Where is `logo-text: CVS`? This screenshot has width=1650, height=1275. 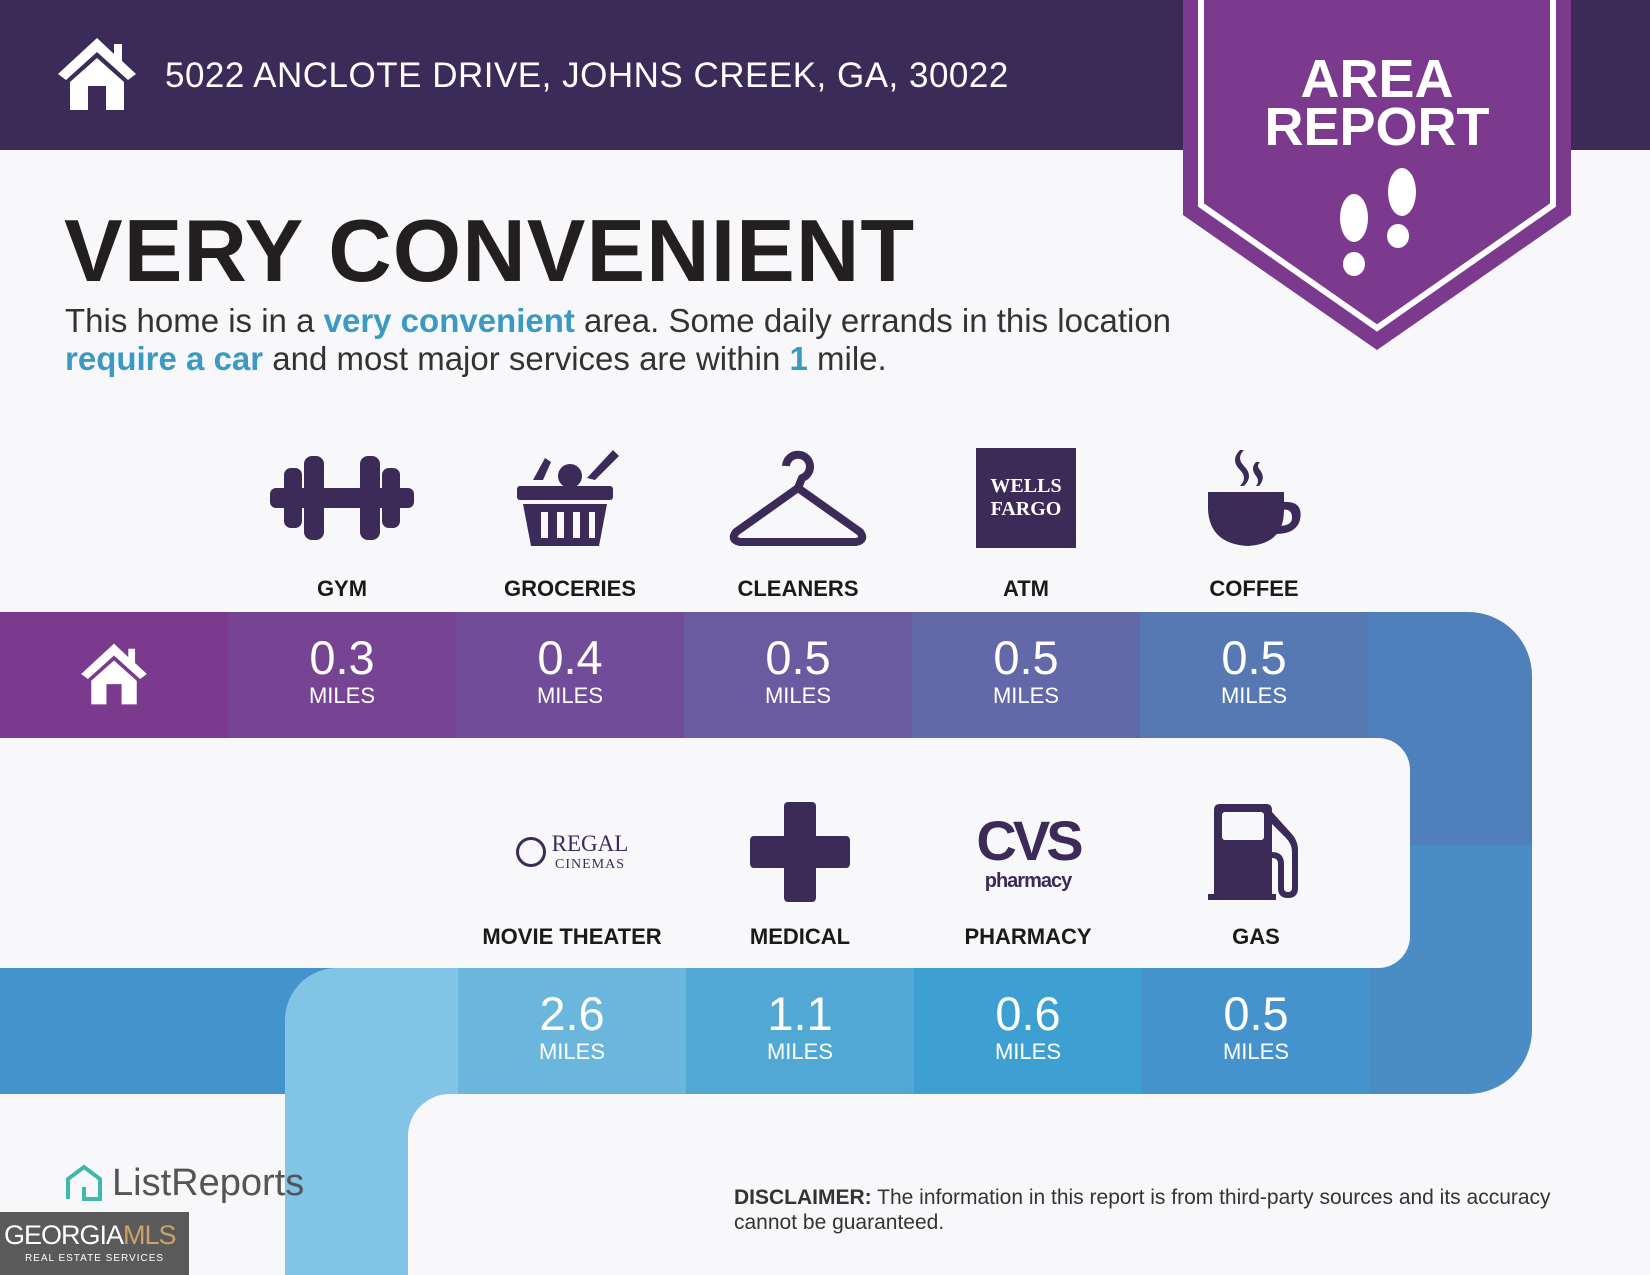
logo-text: CVS is located at coordinates (1029, 840).